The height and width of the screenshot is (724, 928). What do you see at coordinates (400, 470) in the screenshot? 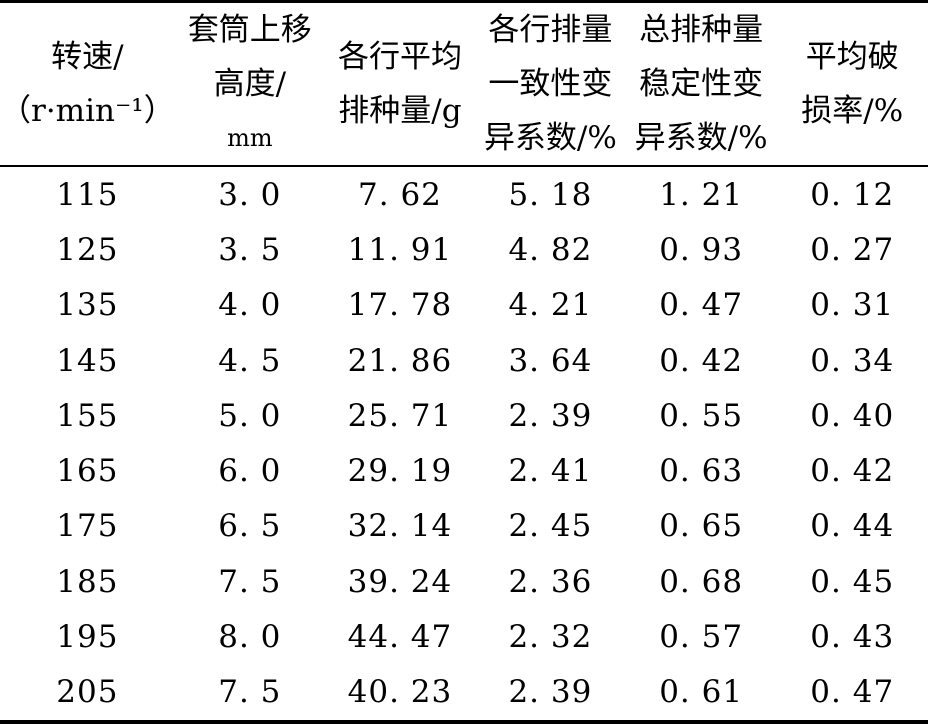
I see `table-cell: 29. 19` at bounding box center [400, 470].